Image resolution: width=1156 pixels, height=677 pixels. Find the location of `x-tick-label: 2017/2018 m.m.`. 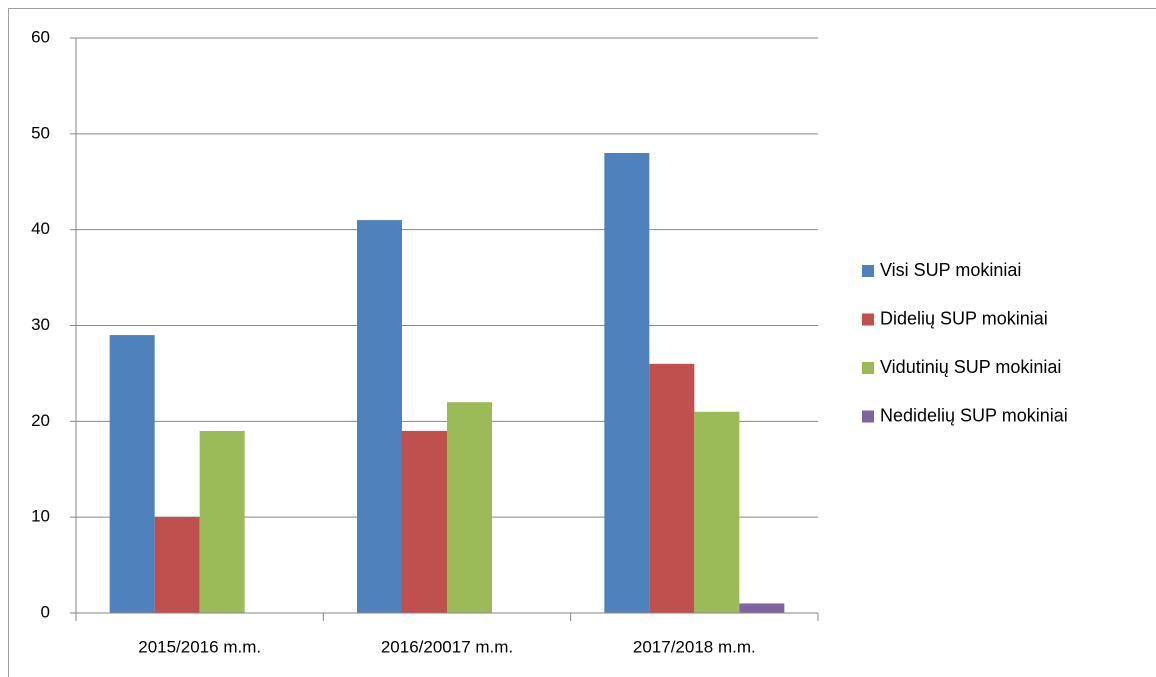

x-tick-label: 2017/2018 m.m. is located at coordinates (694, 646).